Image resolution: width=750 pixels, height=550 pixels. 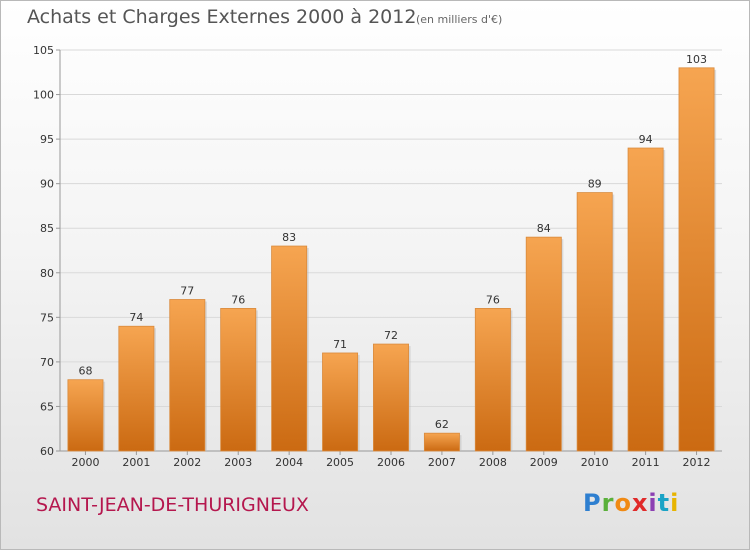 I want to click on value-label-2011: 94, so click(x=646, y=139).